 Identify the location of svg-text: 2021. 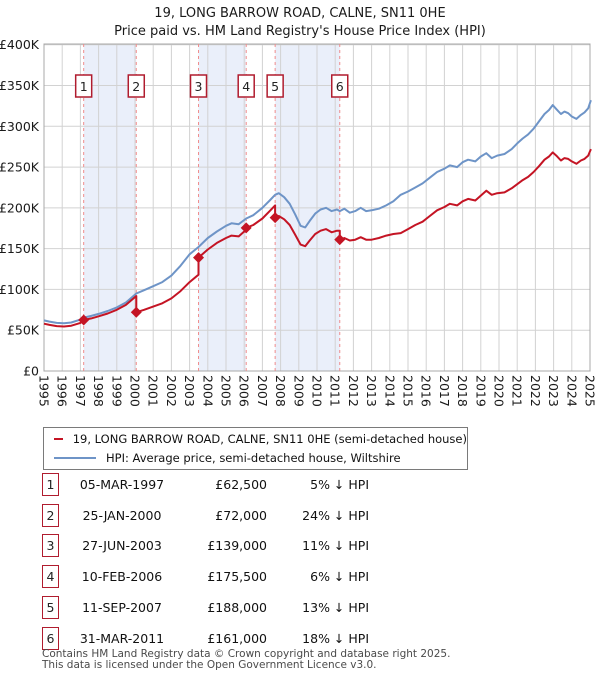
(517, 391).